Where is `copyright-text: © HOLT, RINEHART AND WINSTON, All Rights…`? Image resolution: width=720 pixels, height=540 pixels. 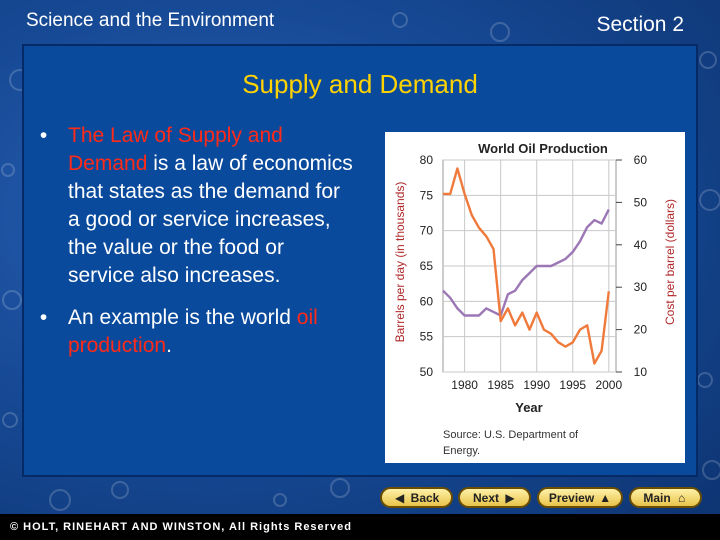
copyright-text: © HOLT, RINEHART AND WINSTON, All Rights… is located at coordinates (181, 527).